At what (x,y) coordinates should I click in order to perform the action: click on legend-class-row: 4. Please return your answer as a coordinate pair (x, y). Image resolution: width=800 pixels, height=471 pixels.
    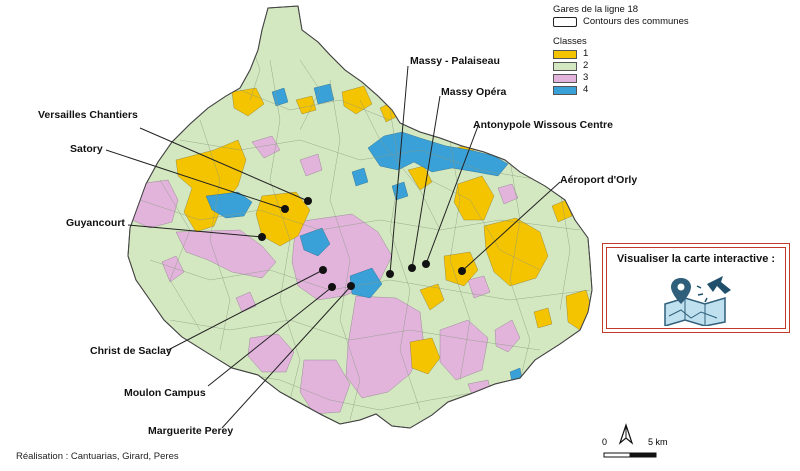
    Looking at the image, I should click on (621, 90).